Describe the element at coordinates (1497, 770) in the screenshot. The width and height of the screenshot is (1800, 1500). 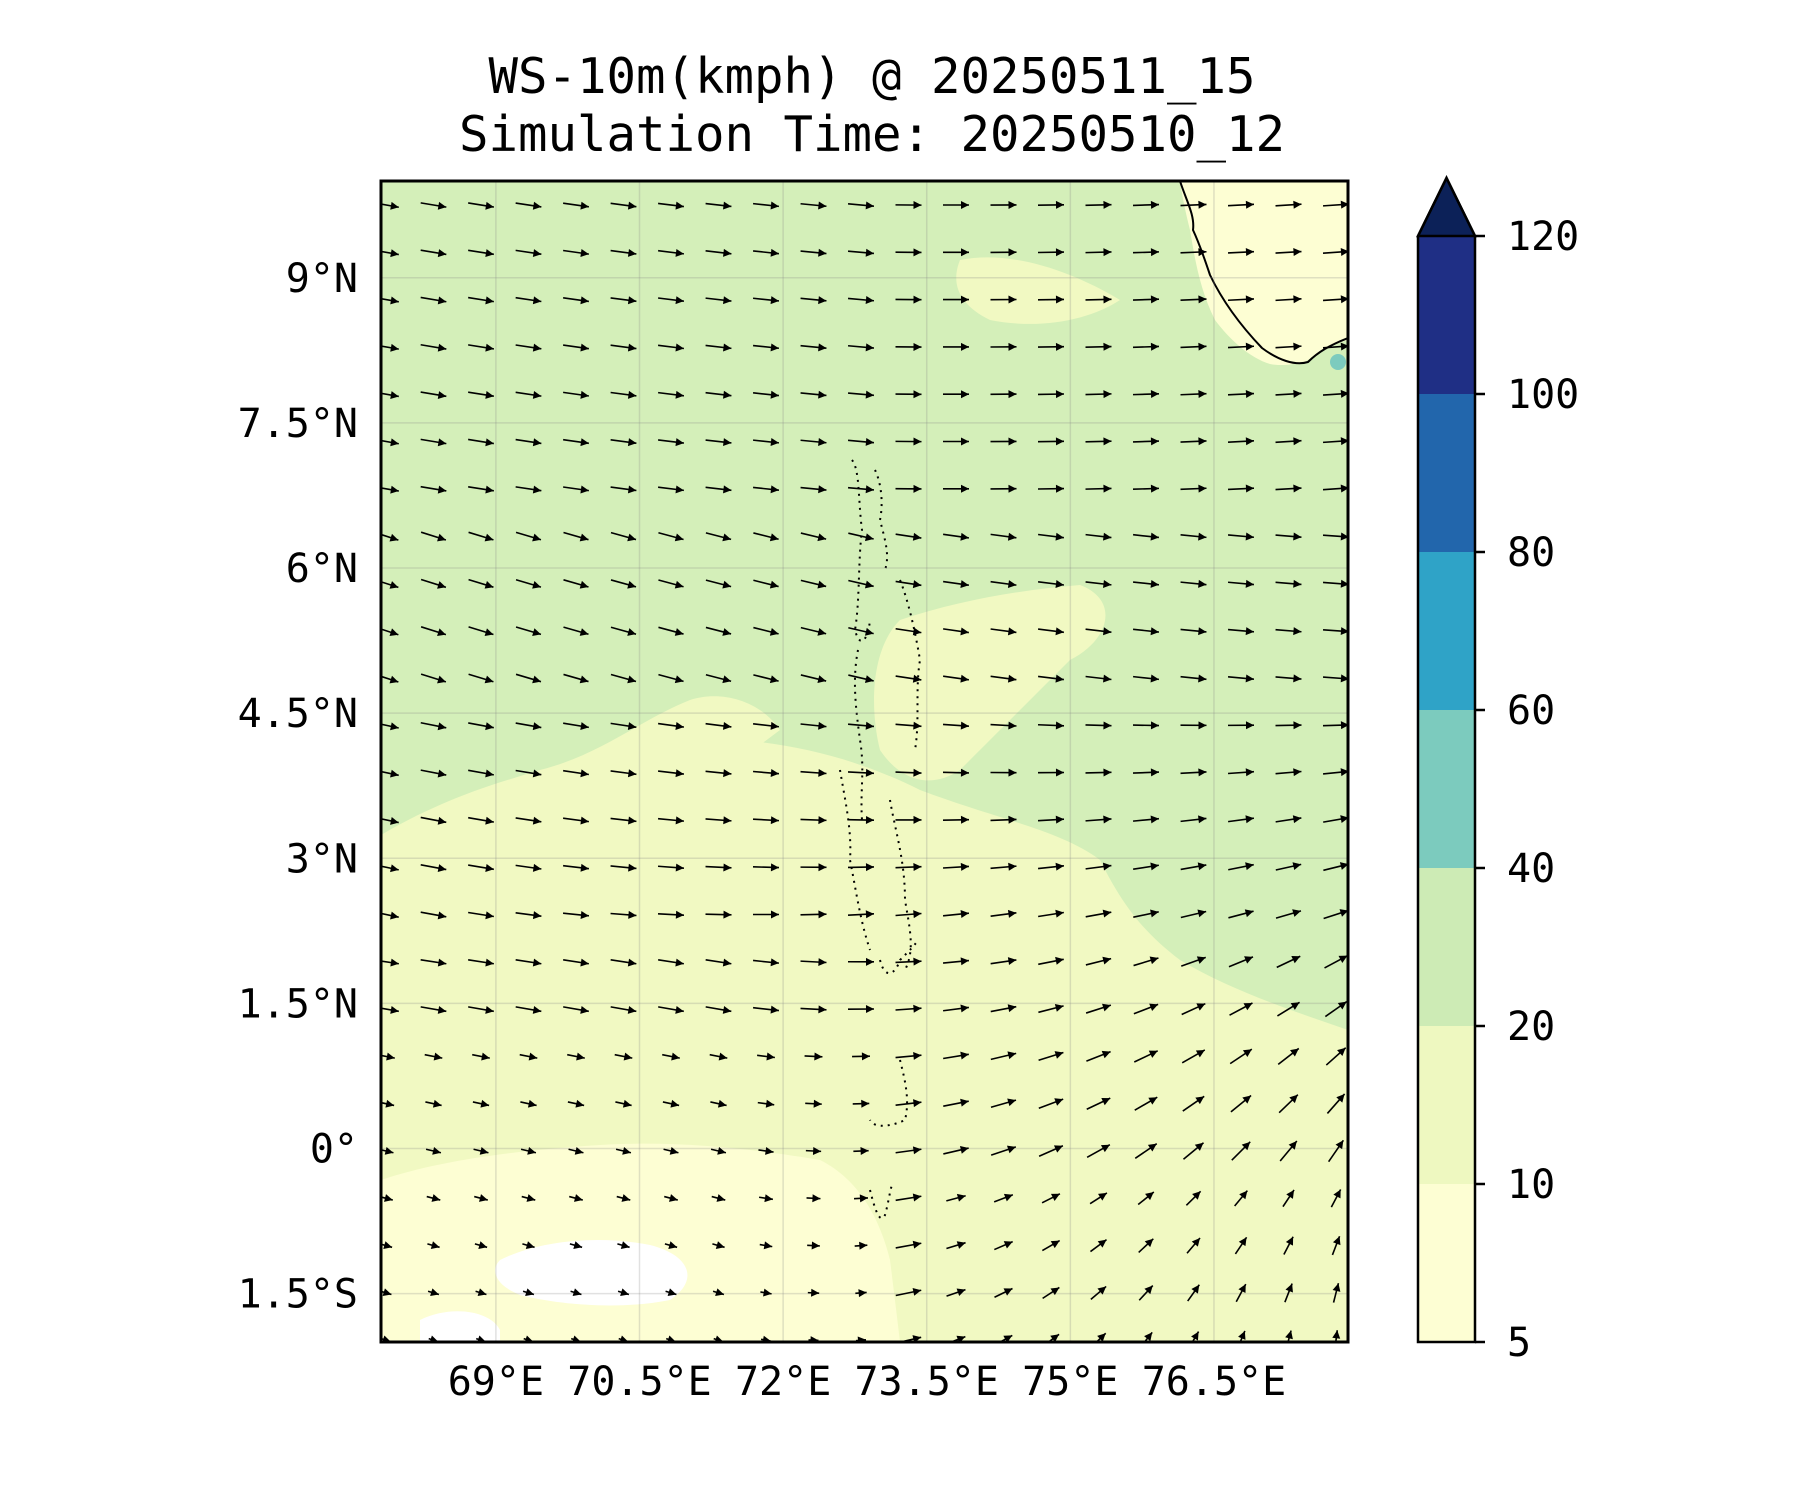
I see `colorbar: 5 10 20 40 60 80 100 120` at that location.